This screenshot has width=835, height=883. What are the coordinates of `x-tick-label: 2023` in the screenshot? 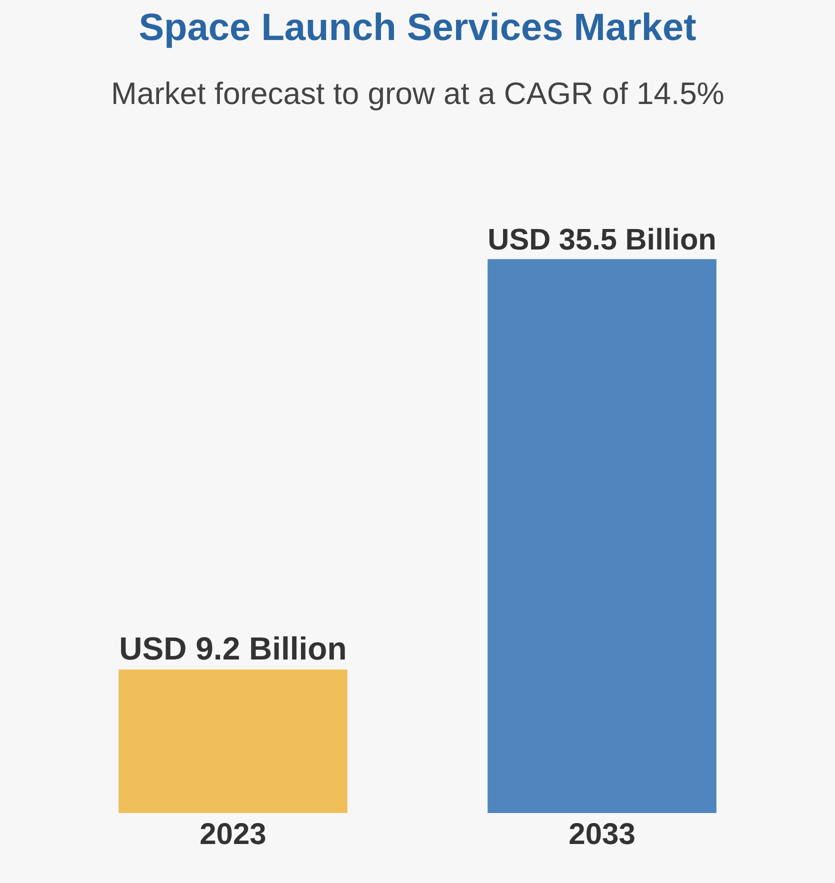 It's located at (233, 834).